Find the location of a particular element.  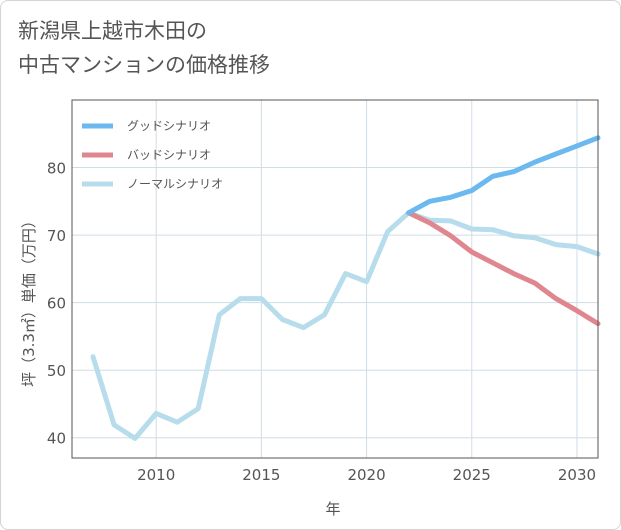

x-tick-label-2030: 2030 is located at coordinates (577, 475).